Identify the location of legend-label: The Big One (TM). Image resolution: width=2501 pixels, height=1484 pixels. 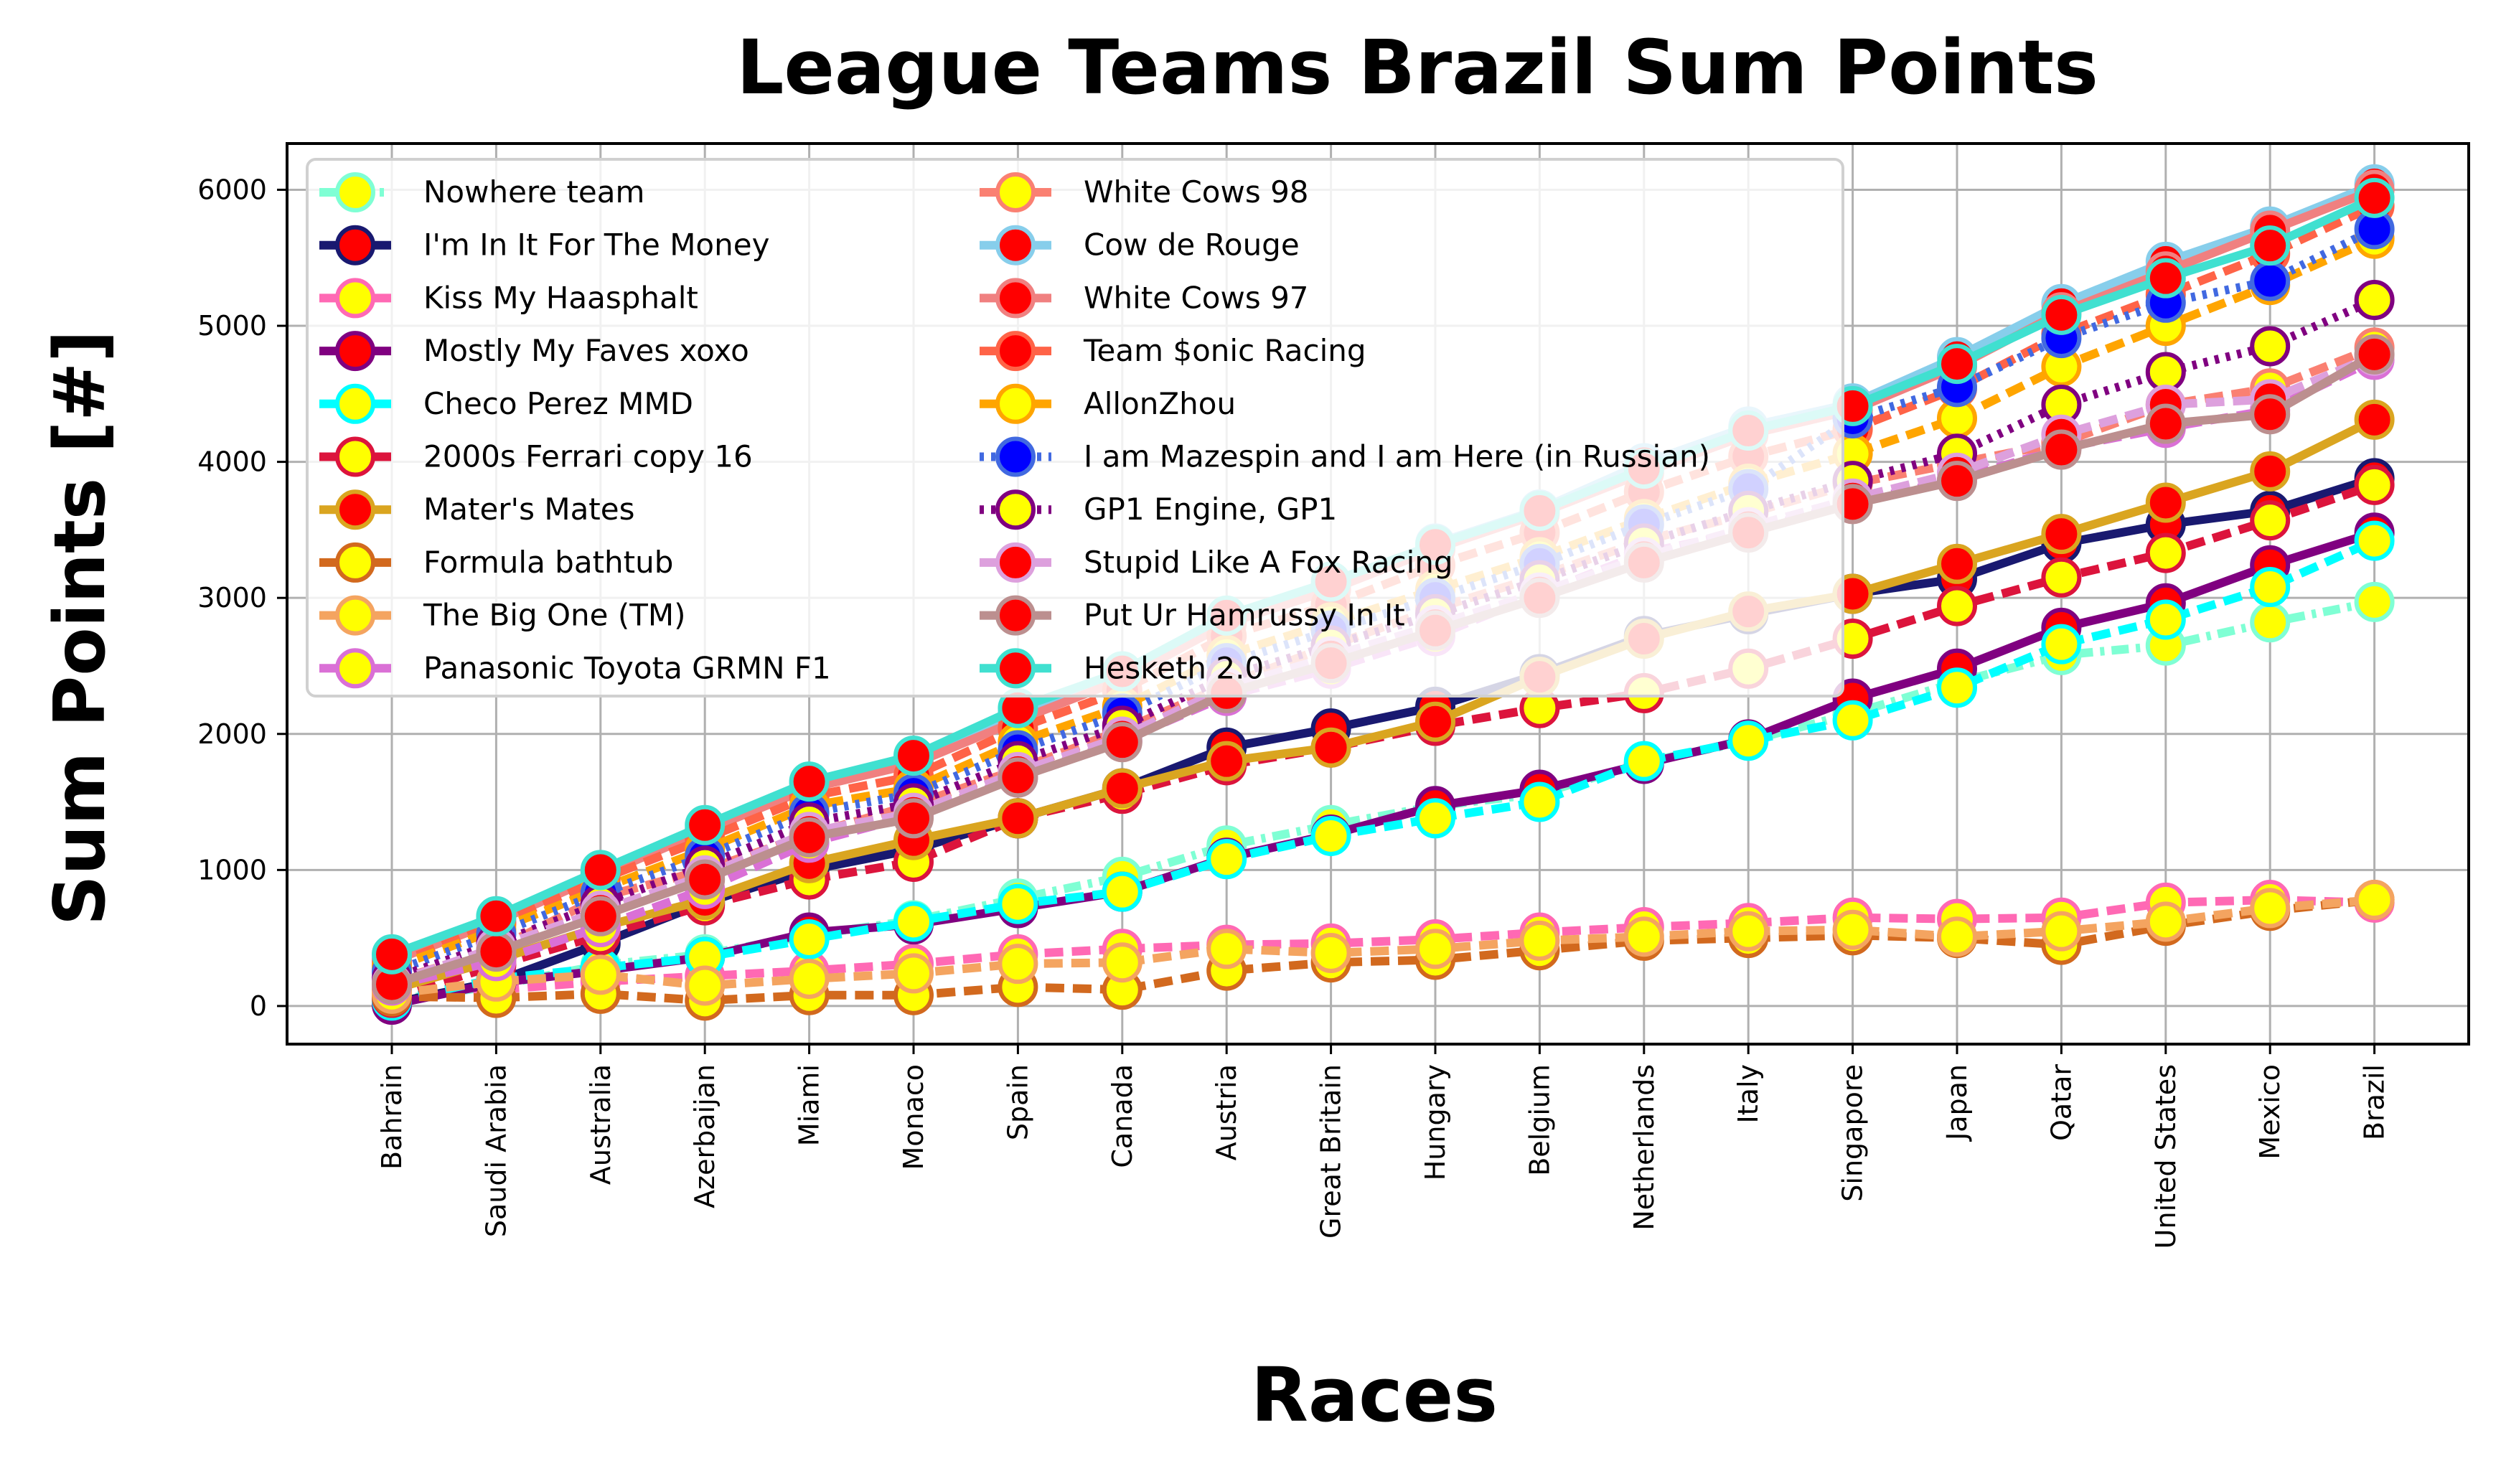
(554, 615).